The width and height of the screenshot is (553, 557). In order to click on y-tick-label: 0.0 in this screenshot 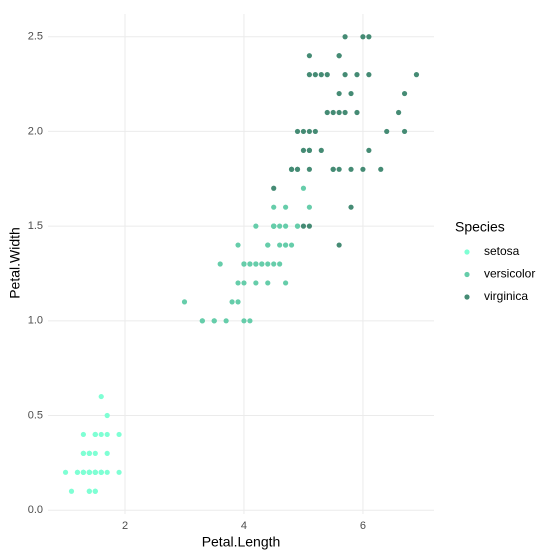, I will do `click(35, 510)`.